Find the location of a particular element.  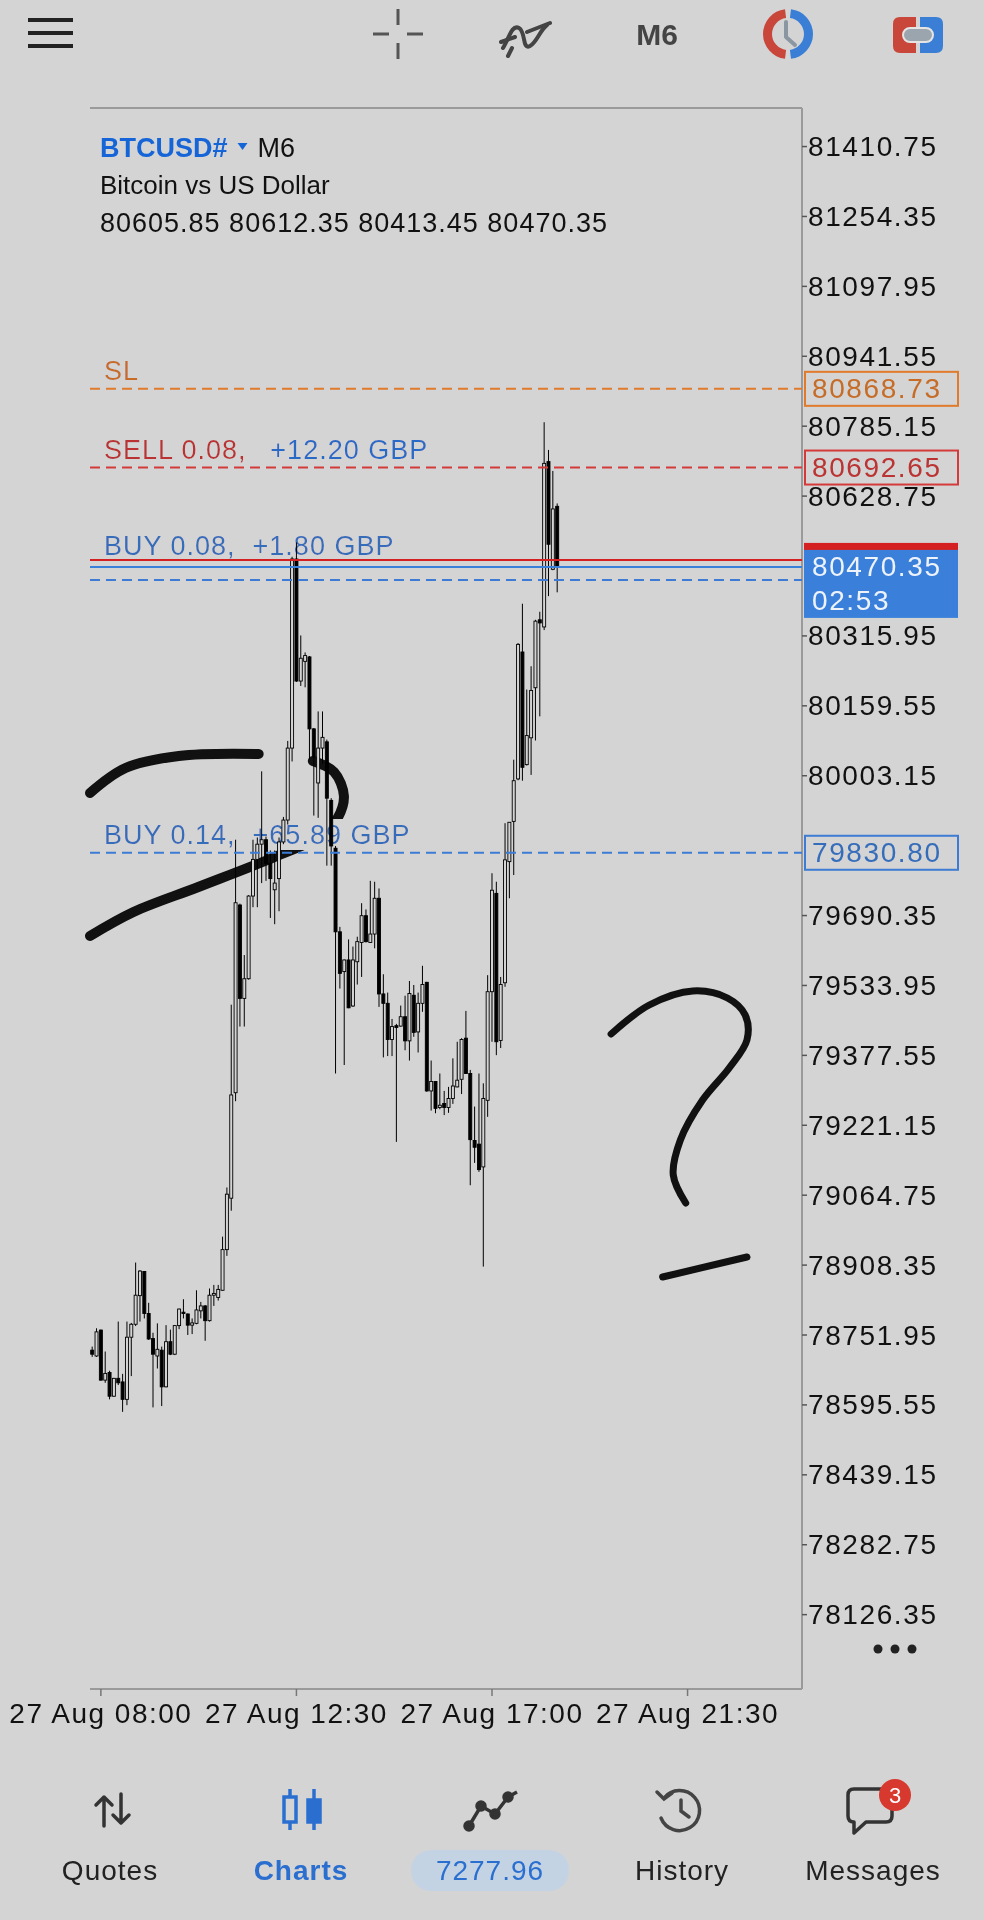

text: History is located at coordinates (682, 1870).